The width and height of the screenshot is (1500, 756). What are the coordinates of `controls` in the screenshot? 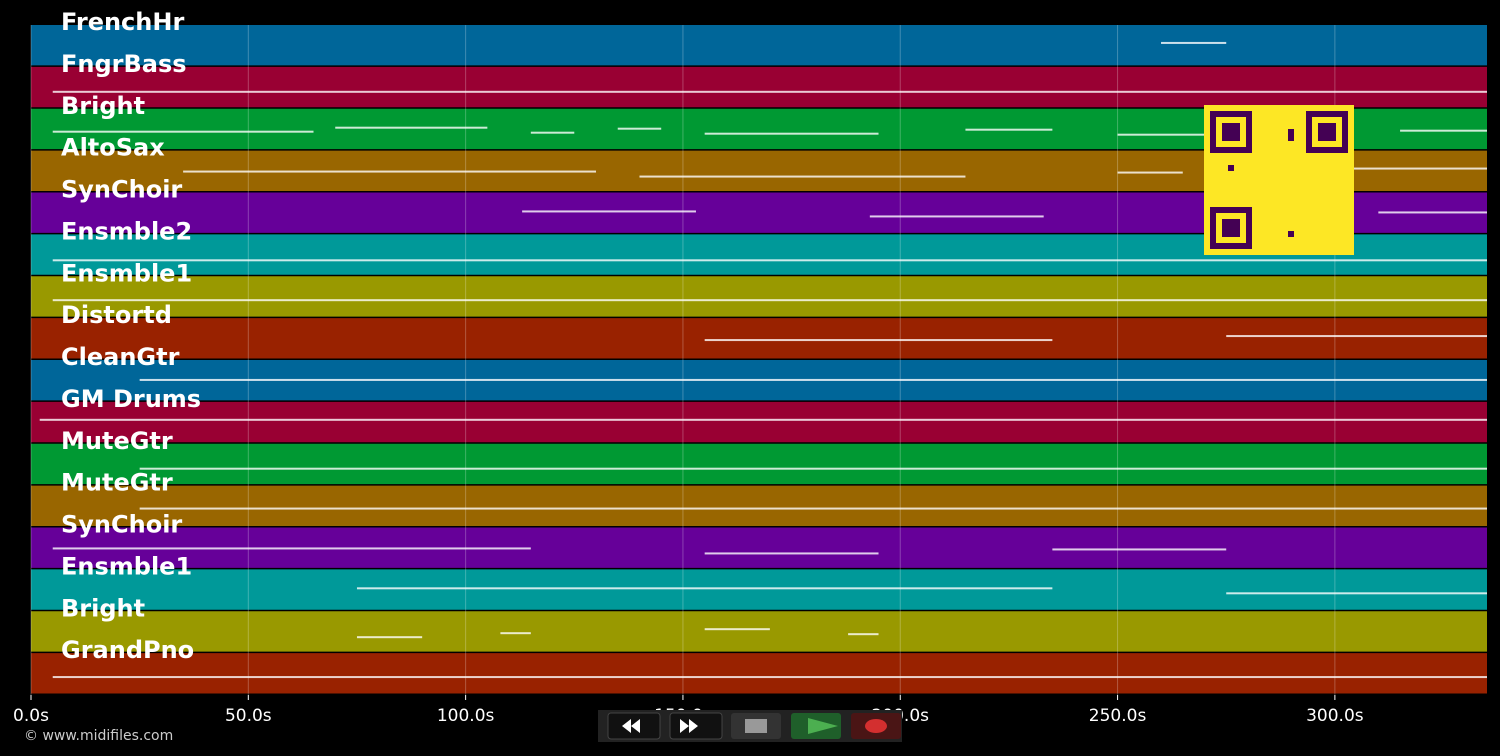 It's located at (750, 726).